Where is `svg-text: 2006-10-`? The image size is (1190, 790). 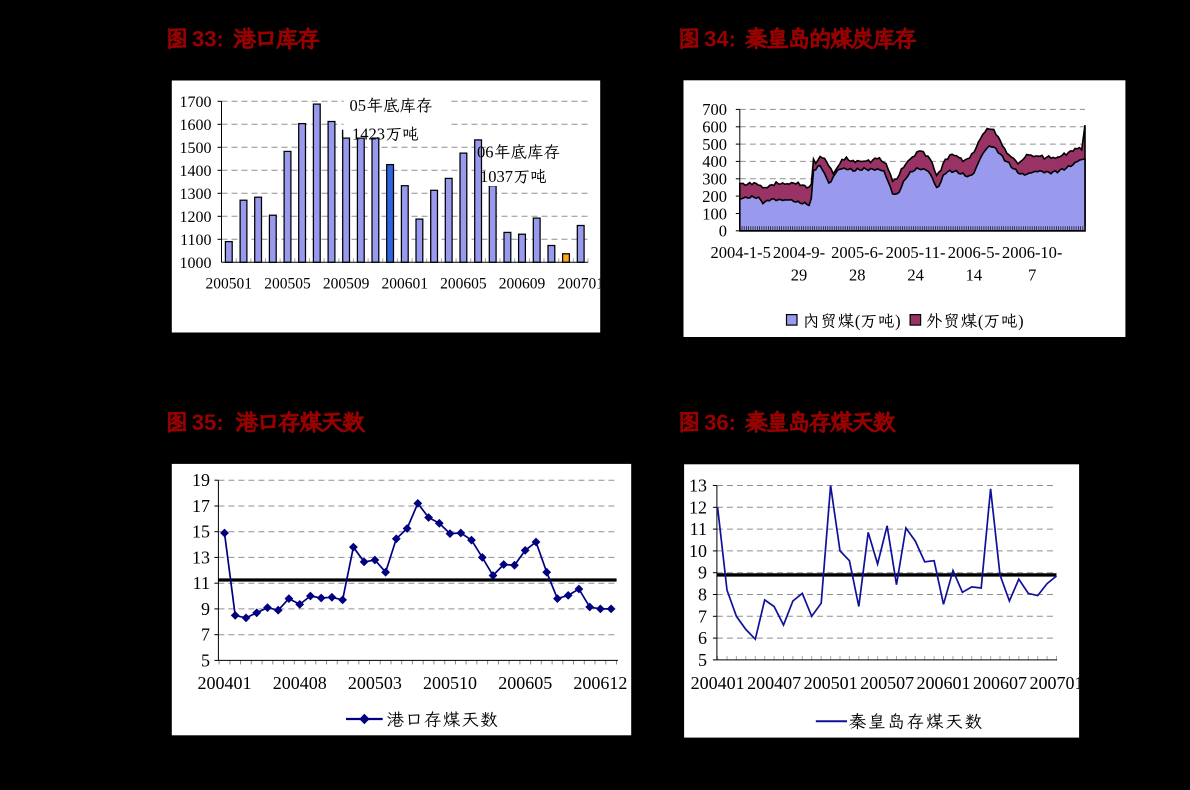
svg-text: 2006-10- is located at coordinates (1032, 252).